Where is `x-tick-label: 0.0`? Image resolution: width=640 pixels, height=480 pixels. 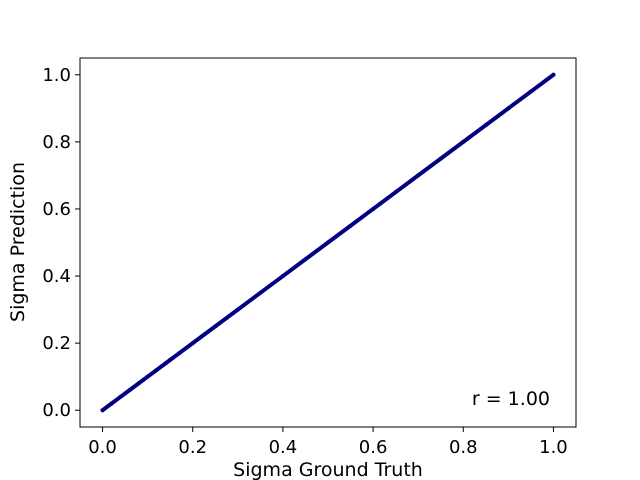
x-tick-label: 0.0 is located at coordinates (102, 447).